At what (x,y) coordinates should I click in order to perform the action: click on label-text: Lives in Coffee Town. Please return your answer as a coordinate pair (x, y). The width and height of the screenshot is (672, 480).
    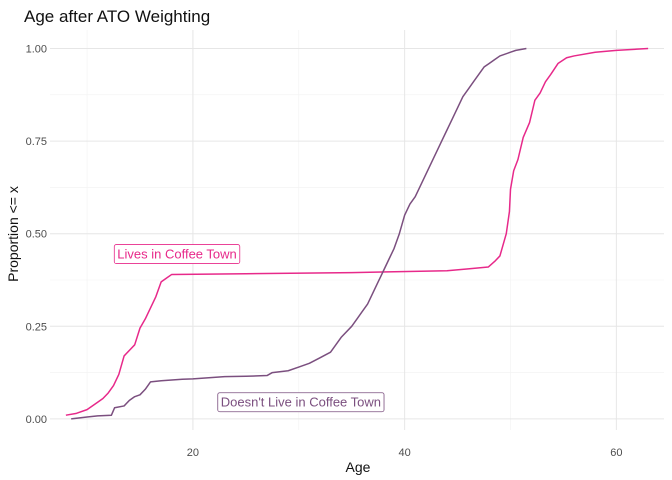
    Looking at the image, I should click on (176, 254).